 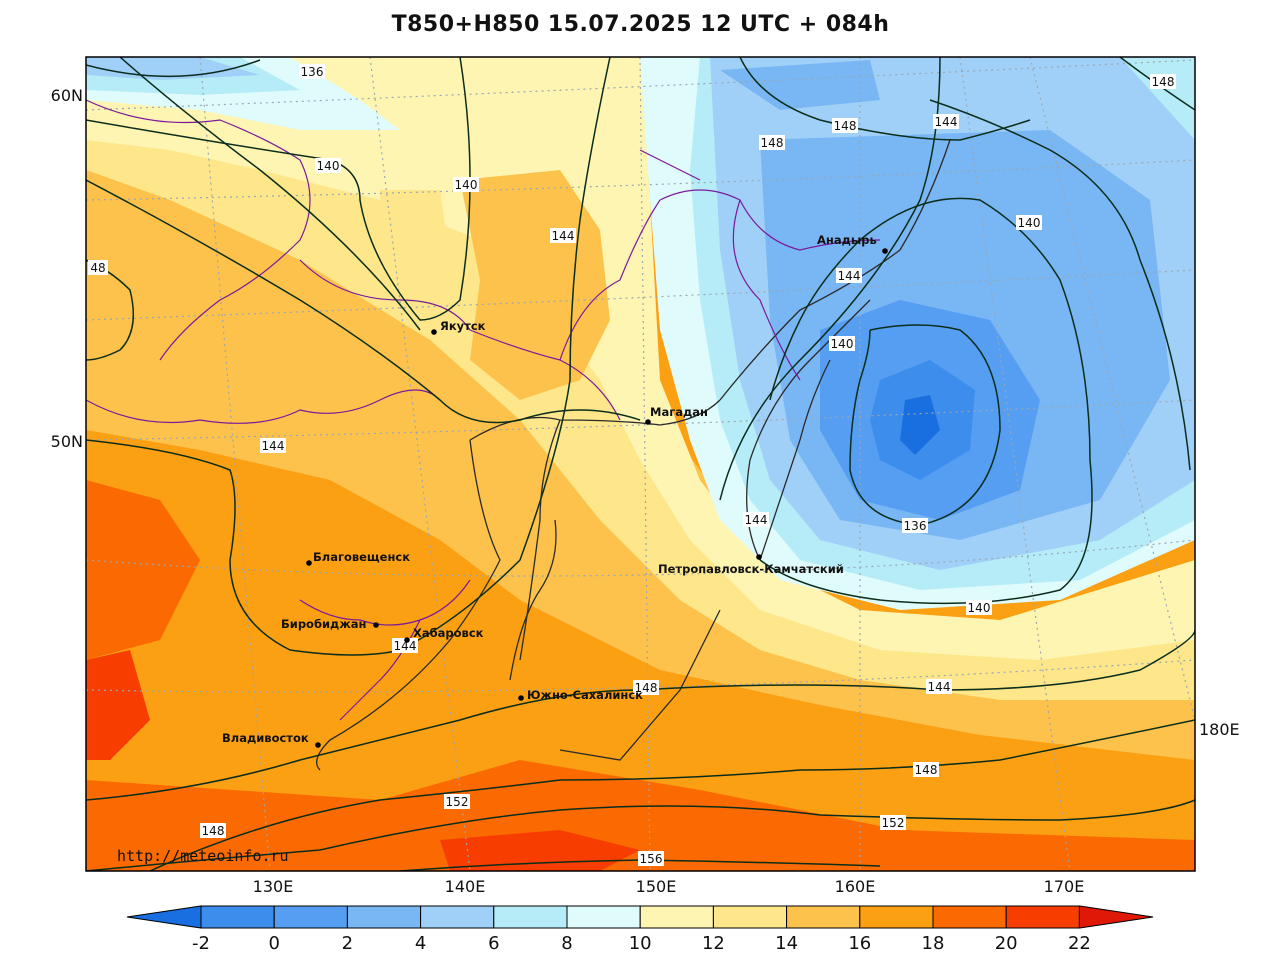 What do you see at coordinates (933, 943) in the screenshot?
I see `colorbar-tick-label: 18` at bounding box center [933, 943].